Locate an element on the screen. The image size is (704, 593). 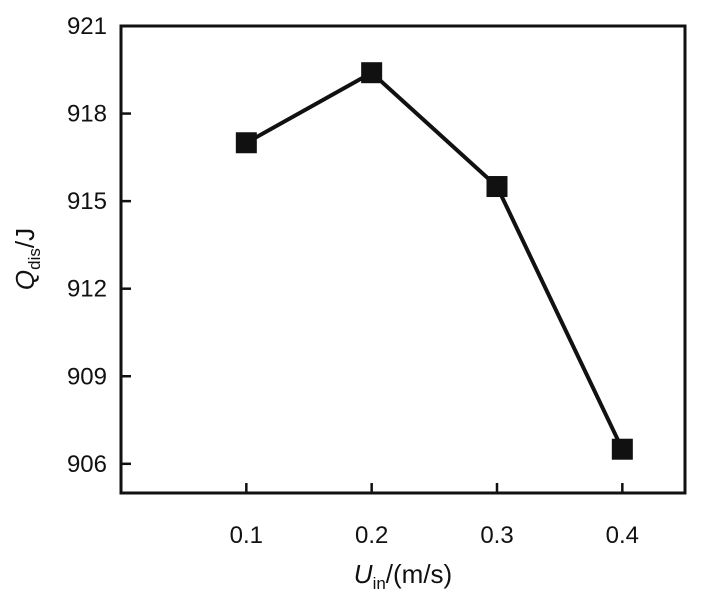
x-tick-label: 0.1 is located at coordinates (246, 535).